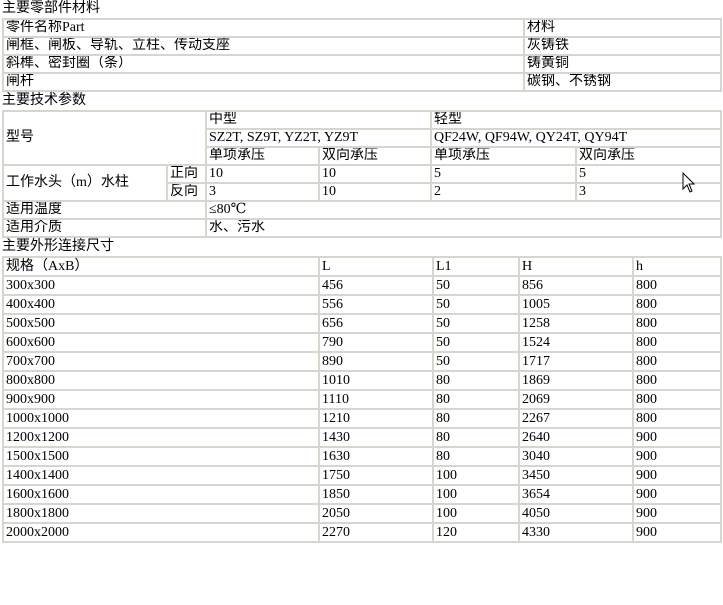  I want to click on model-label: 型号, so click(104, 138).